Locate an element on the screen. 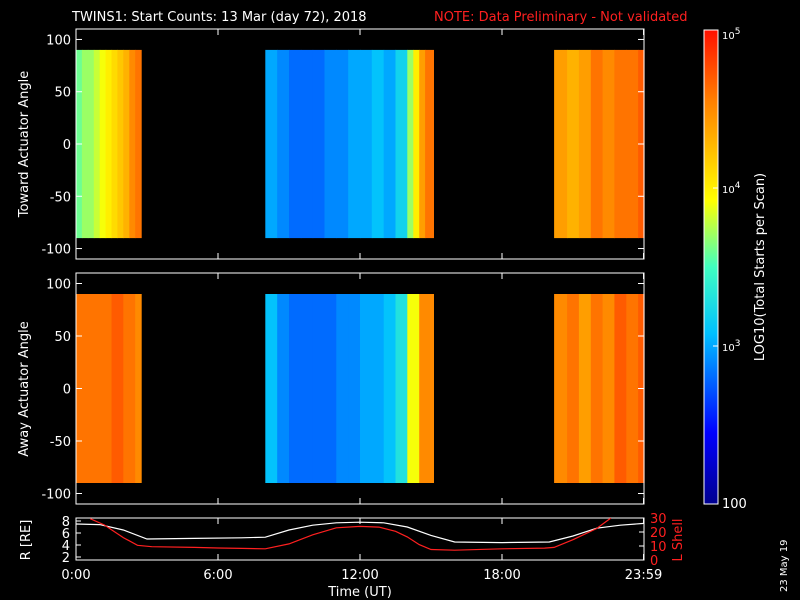 This screenshot has height=600, width=800. x-axis-label: Time (UT) is located at coordinates (359, 592).